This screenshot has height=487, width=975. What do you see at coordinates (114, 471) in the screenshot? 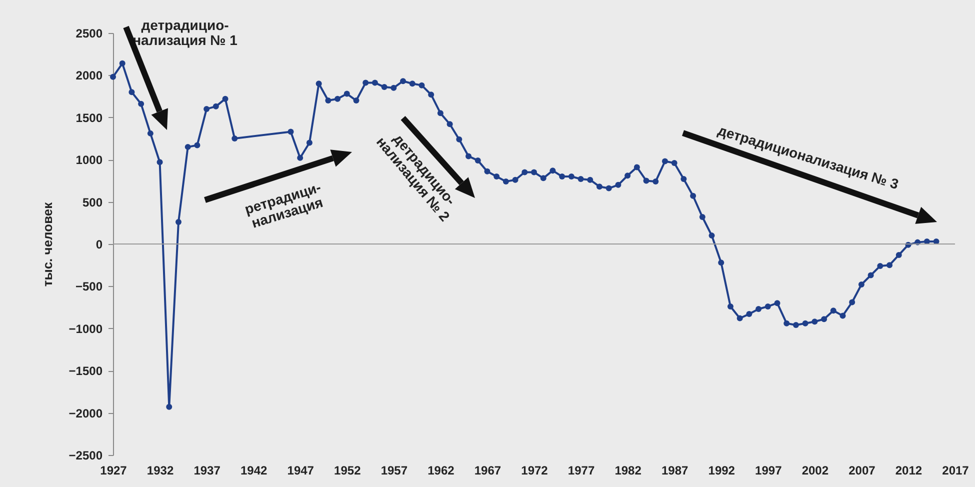
I see `x-tick-label: 1927` at bounding box center [114, 471].